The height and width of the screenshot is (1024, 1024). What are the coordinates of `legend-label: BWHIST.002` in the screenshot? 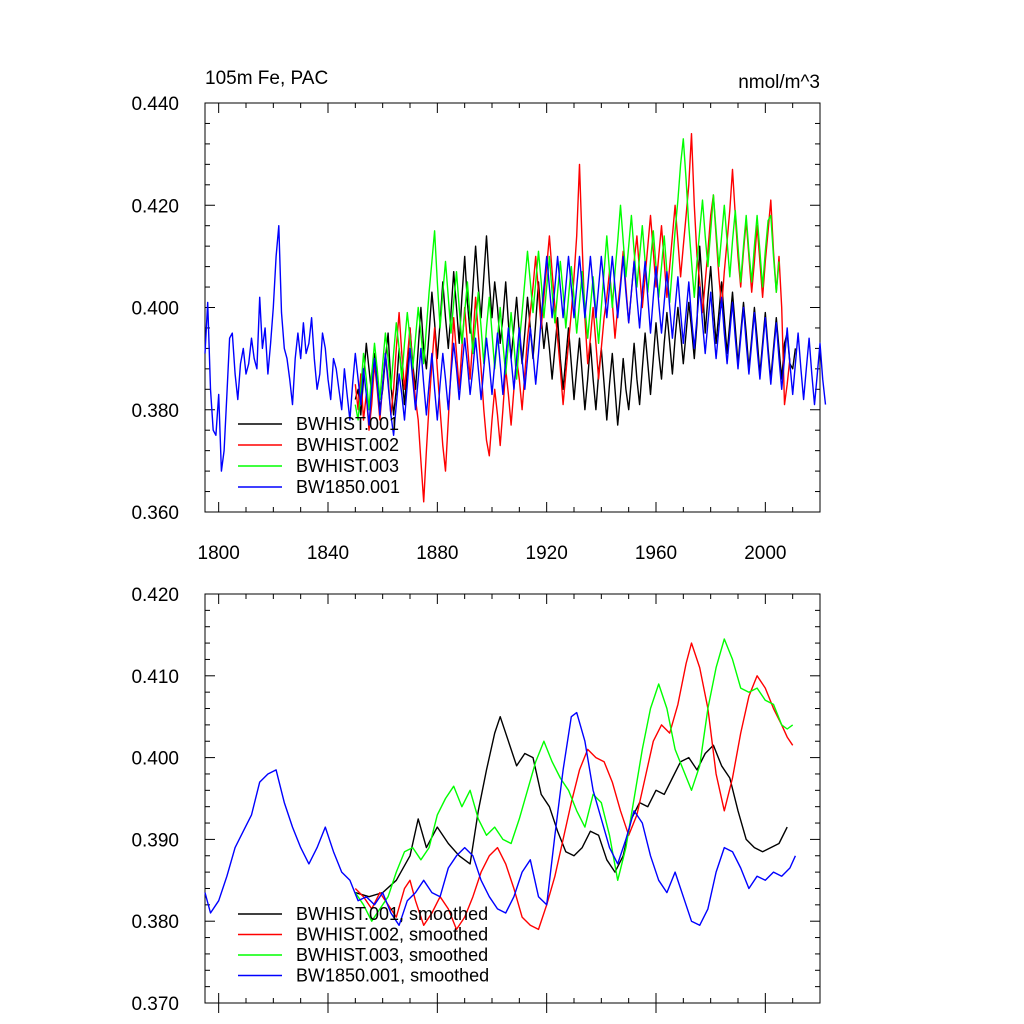 It's located at (347, 445).